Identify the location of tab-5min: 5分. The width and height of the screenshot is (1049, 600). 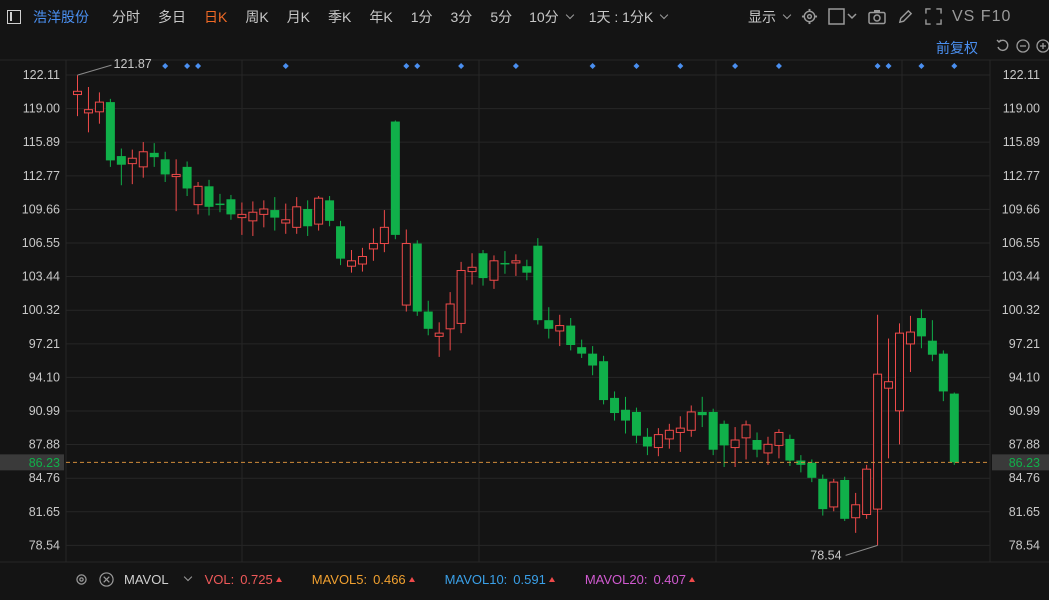
(501, 16).